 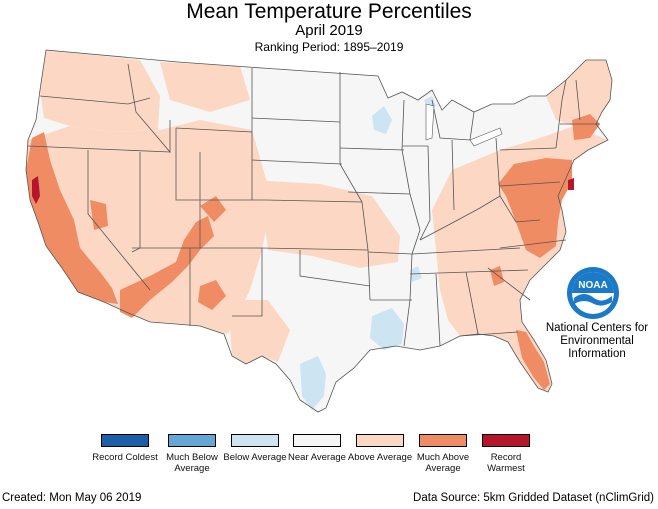 What do you see at coordinates (72, 218) in the screenshot?
I see `california-coast-much-above` at bounding box center [72, 218].